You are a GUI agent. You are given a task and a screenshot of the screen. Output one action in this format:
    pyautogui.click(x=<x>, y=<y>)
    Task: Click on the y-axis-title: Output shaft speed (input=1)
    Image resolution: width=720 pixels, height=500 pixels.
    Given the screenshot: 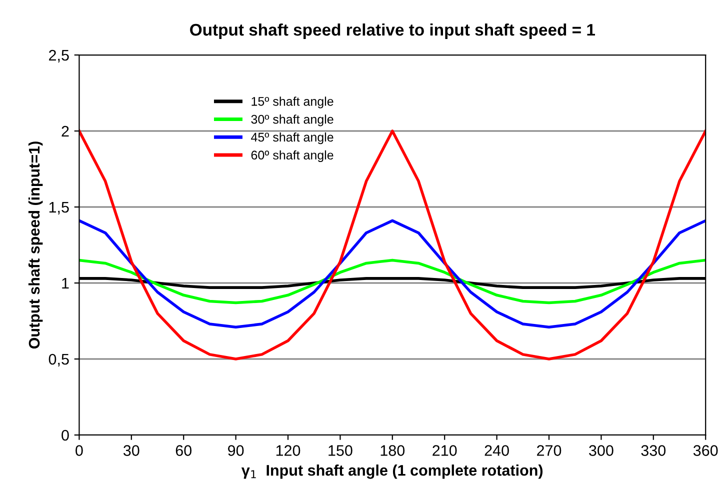 What is the action you would take?
    pyautogui.click(x=35, y=245)
    